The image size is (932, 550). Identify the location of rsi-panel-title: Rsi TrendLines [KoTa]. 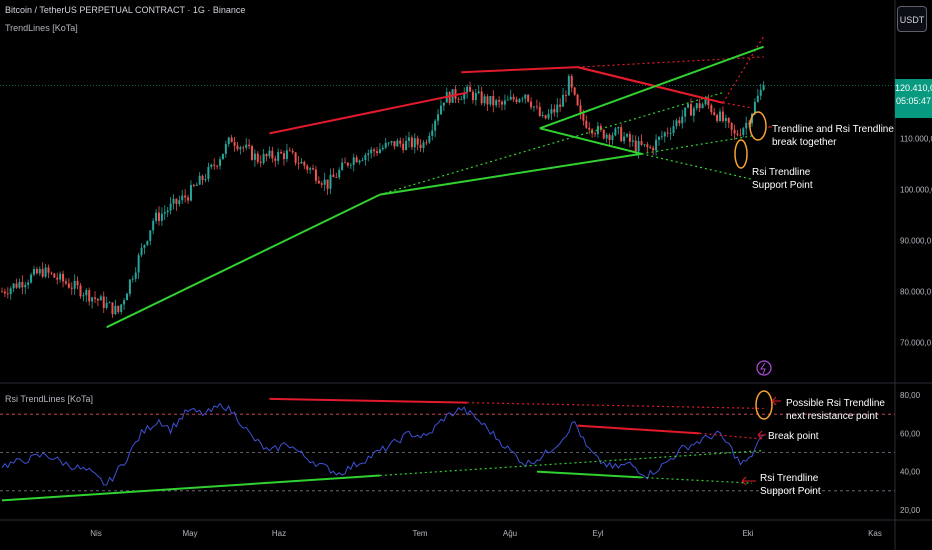
(49, 399).